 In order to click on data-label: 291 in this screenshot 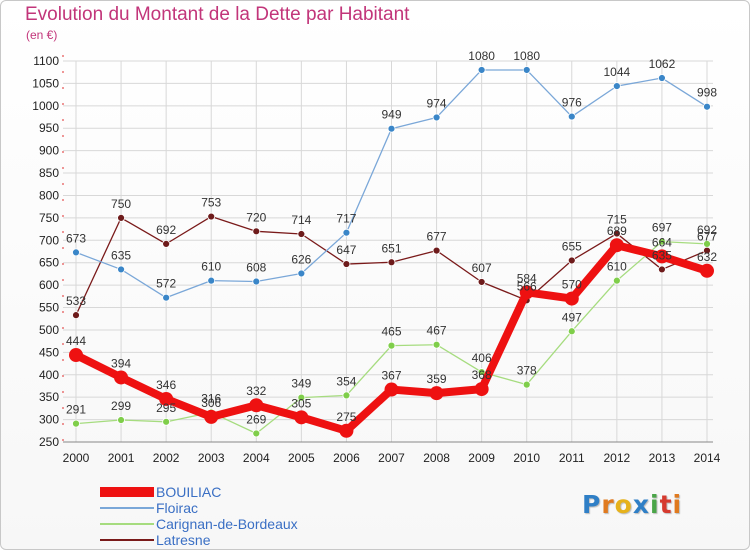, I will do `click(76, 410)`.